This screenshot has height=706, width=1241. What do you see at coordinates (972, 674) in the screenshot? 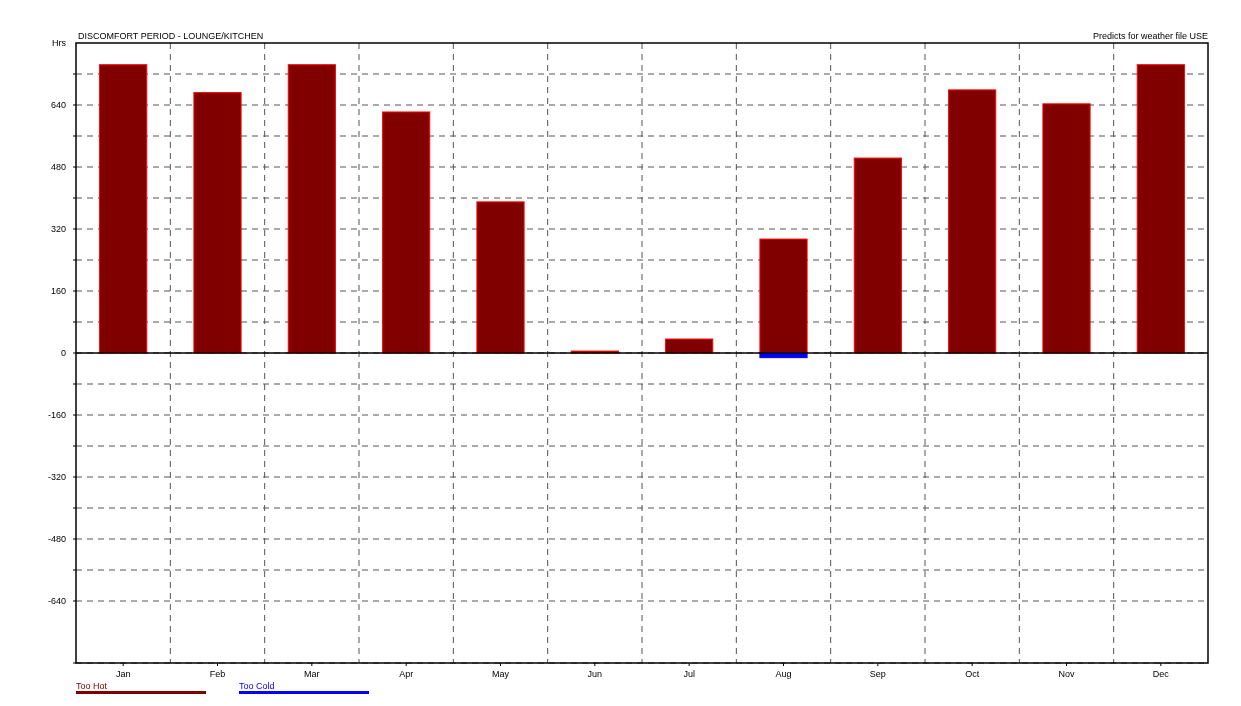
I see `x-tick-label: Oct` at bounding box center [972, 674].